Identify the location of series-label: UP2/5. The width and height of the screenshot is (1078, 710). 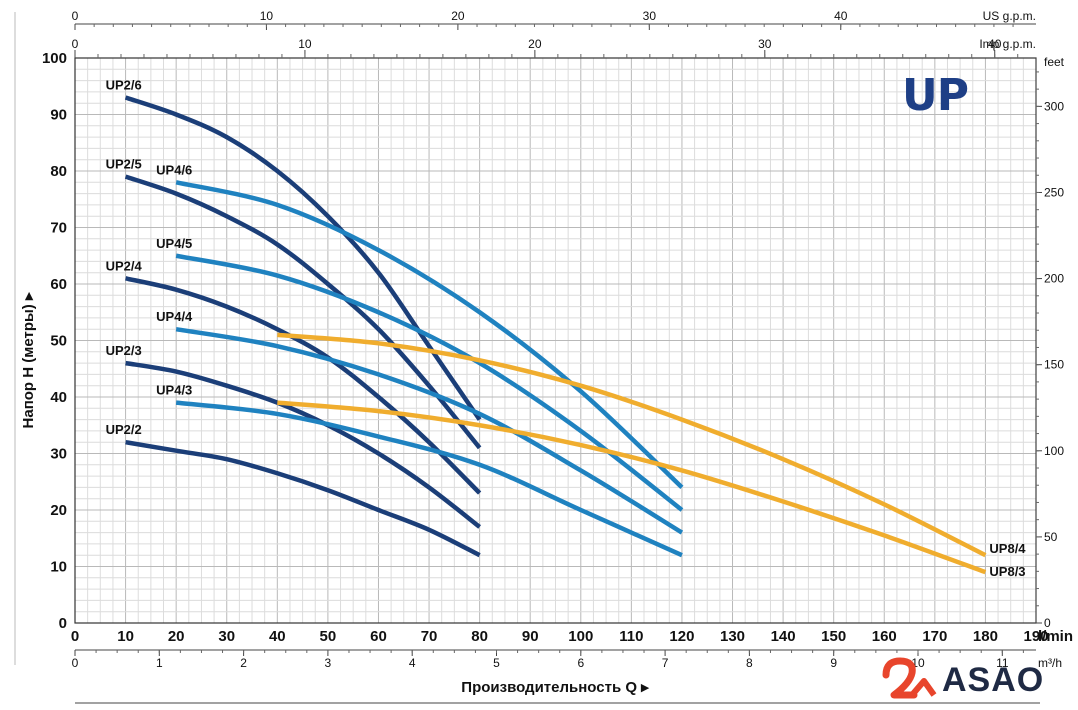
(124, 164).